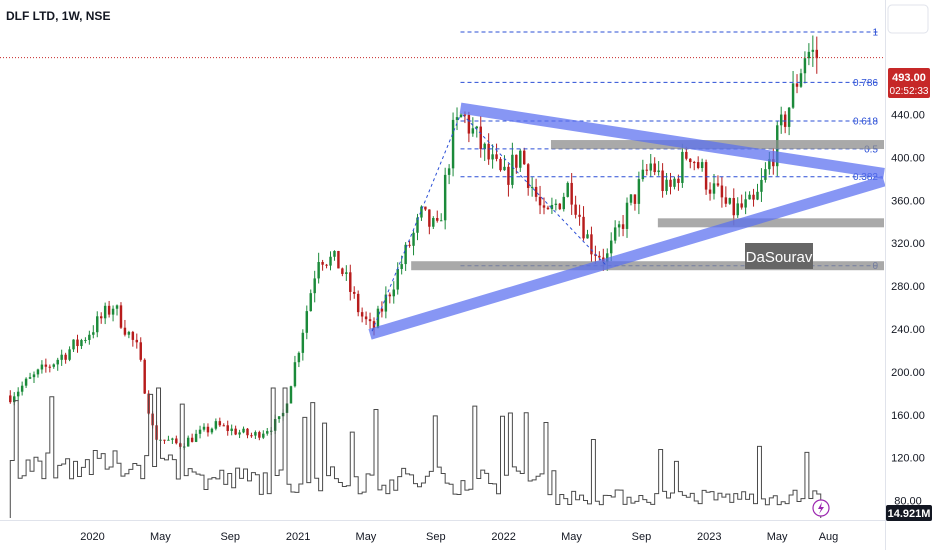 Image resolution: width=932 pixels, height=550 pixels. Describe the element at coordinates (821, 508) in the screenshot. I see `lightning-icon` at that location.